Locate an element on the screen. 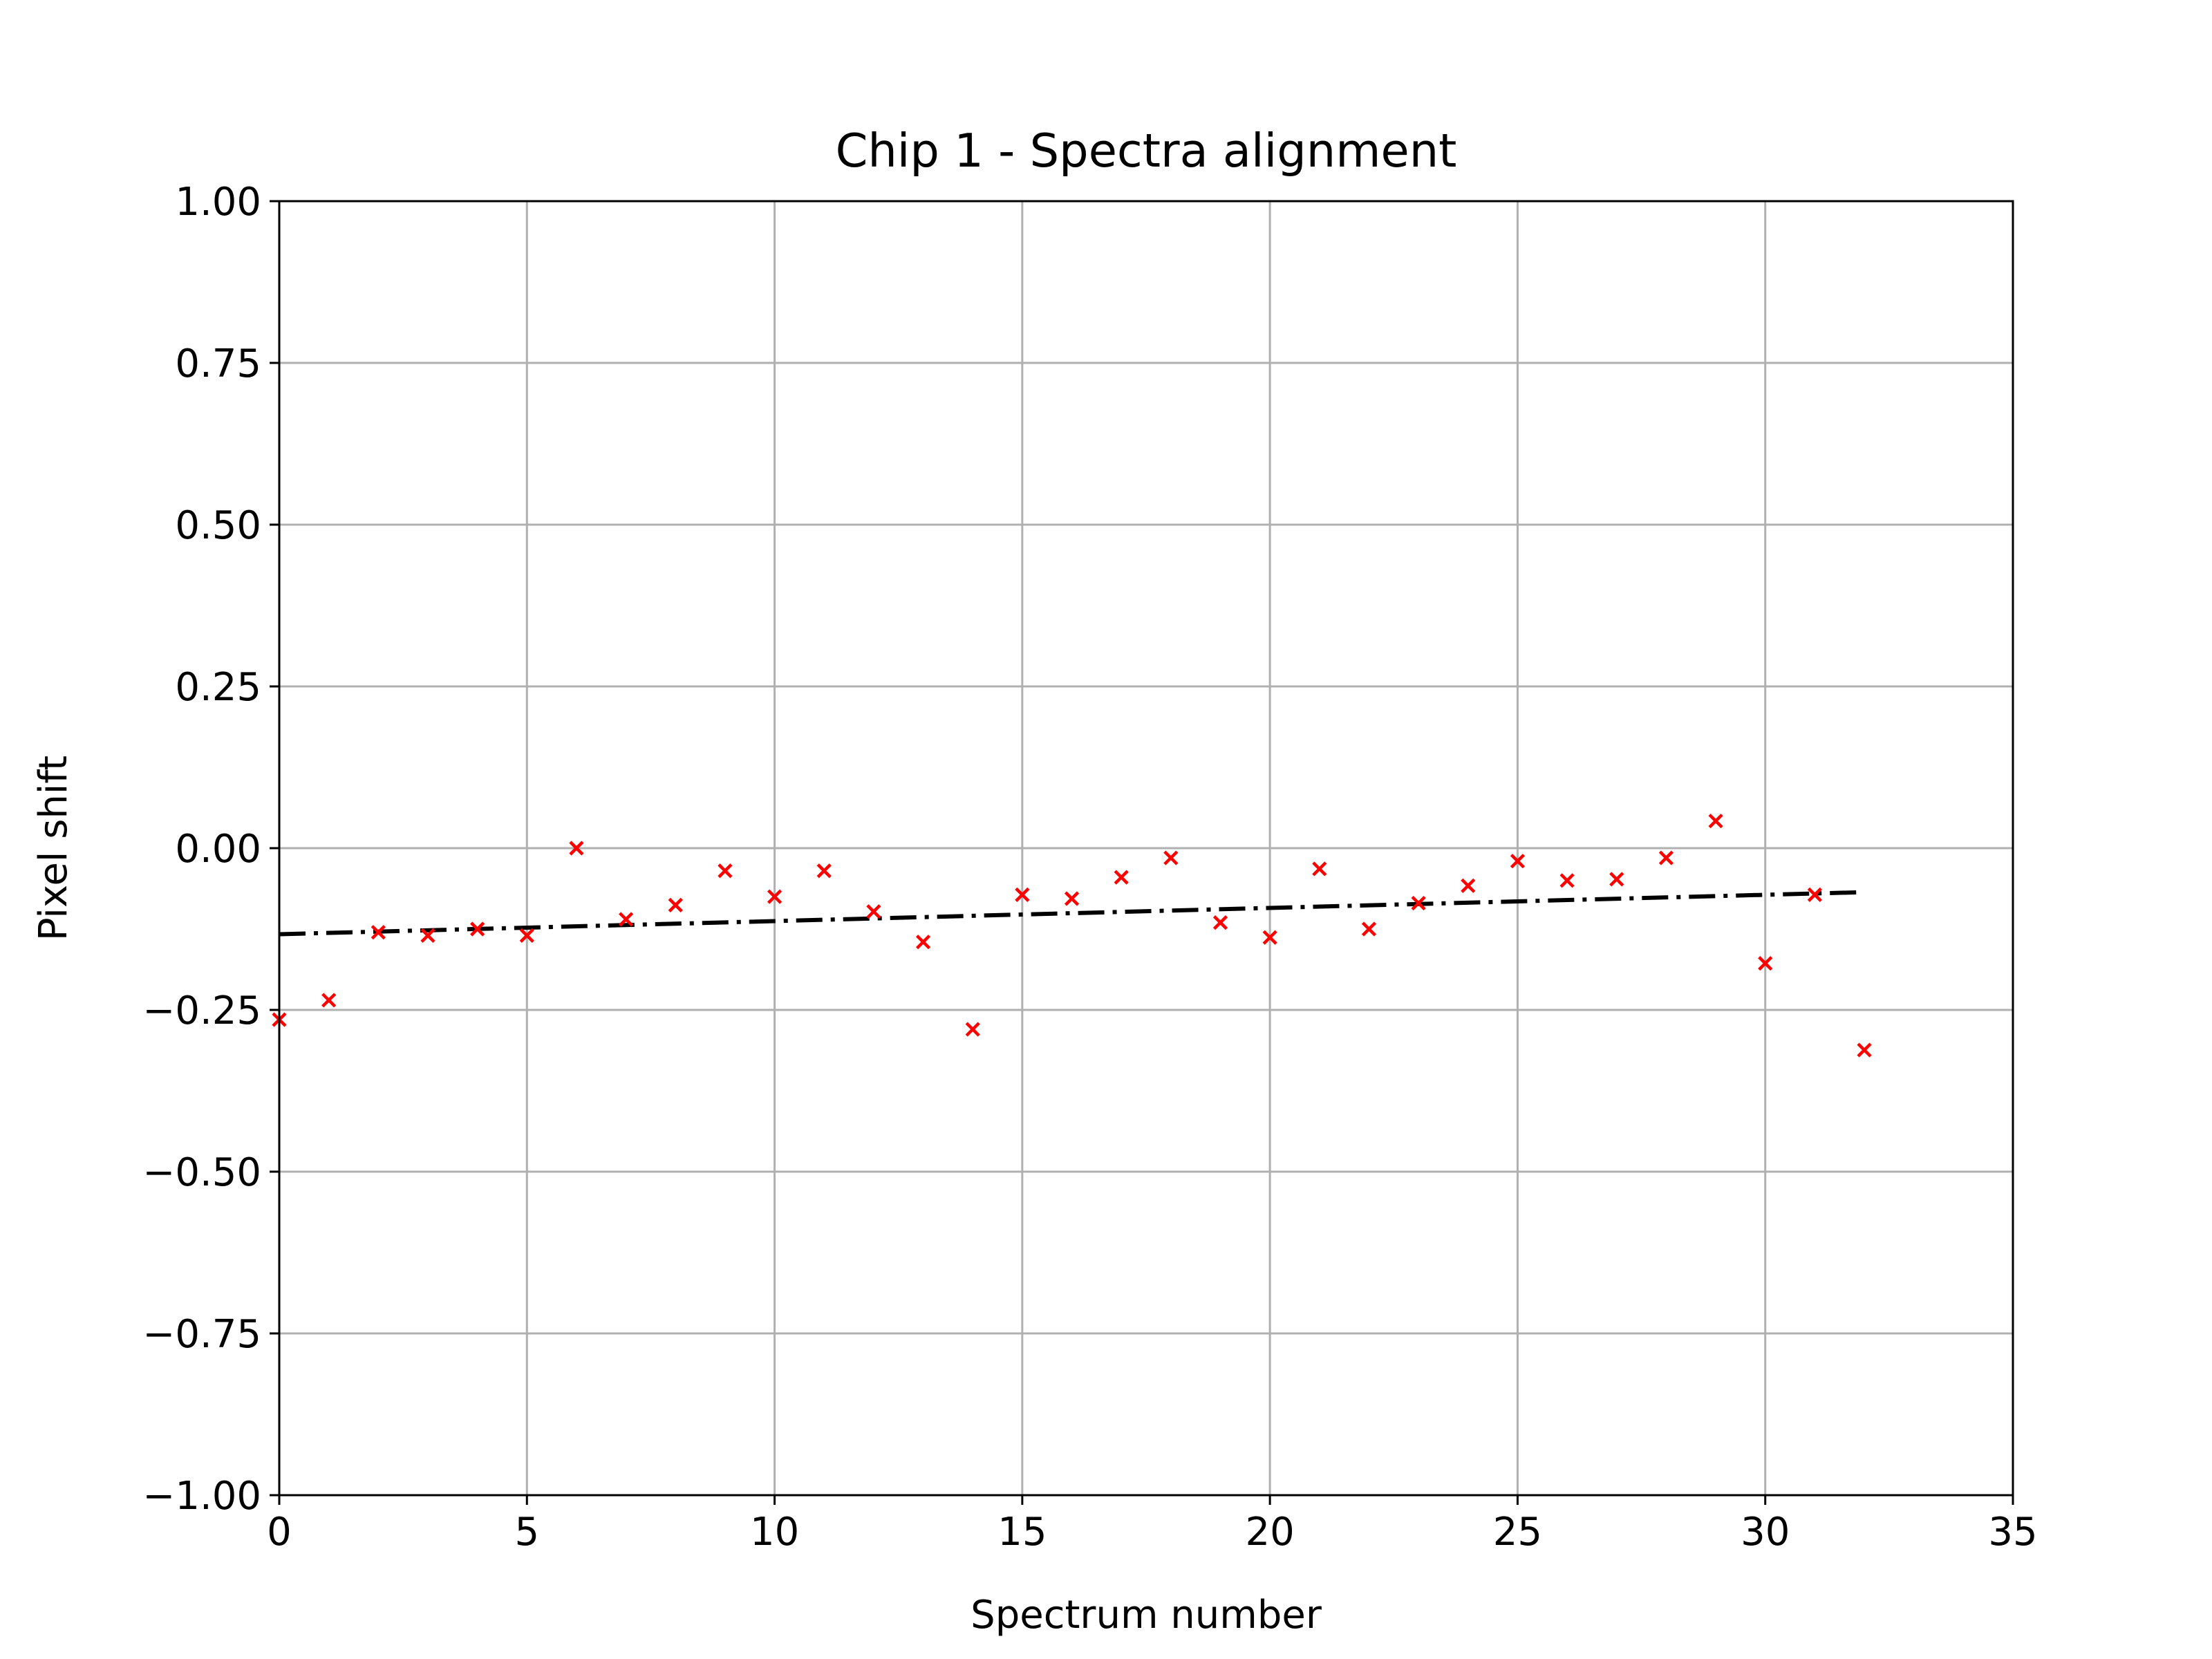 This screenshot has height=1659, width=2212. x-tick-label: 0 is located at coordinates (279, 1532).